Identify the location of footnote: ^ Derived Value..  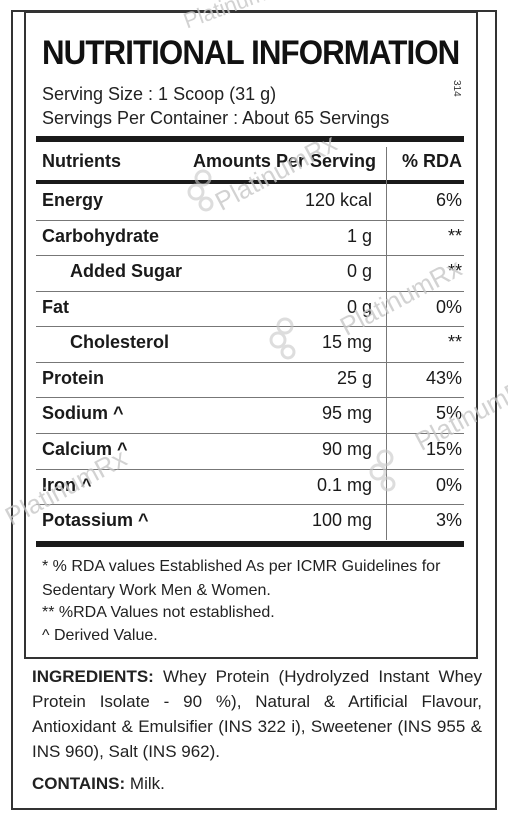
(100, 635).